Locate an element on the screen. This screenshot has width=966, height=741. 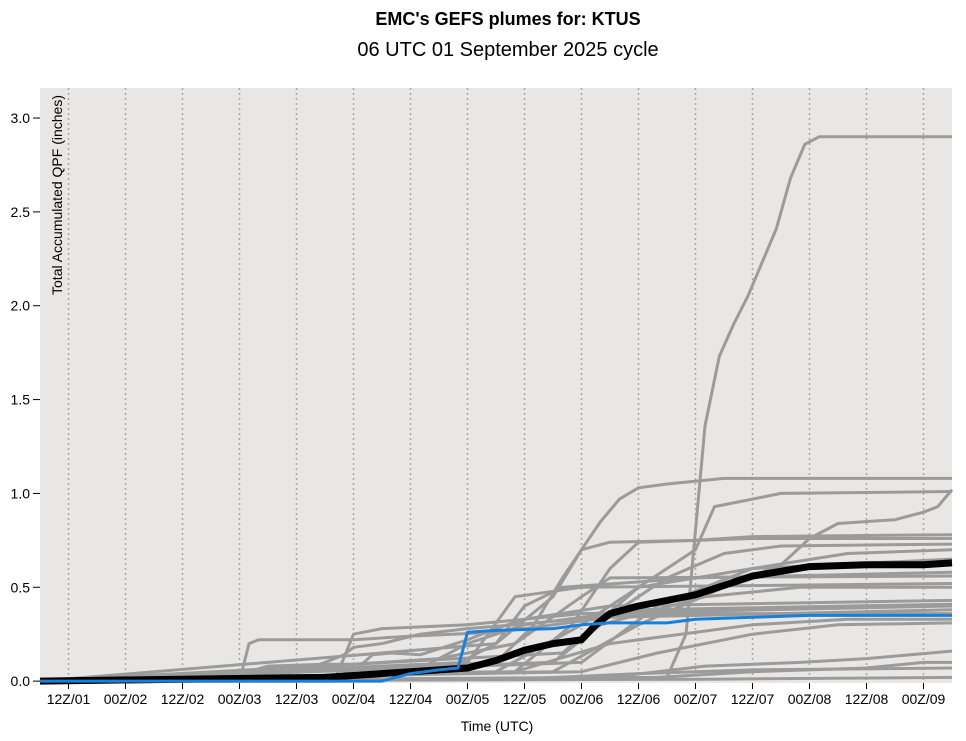
y-axis: 0.0 0.5 1.0 1.5 2.0 2.5 3.0 is located at coordinates (25, 399).